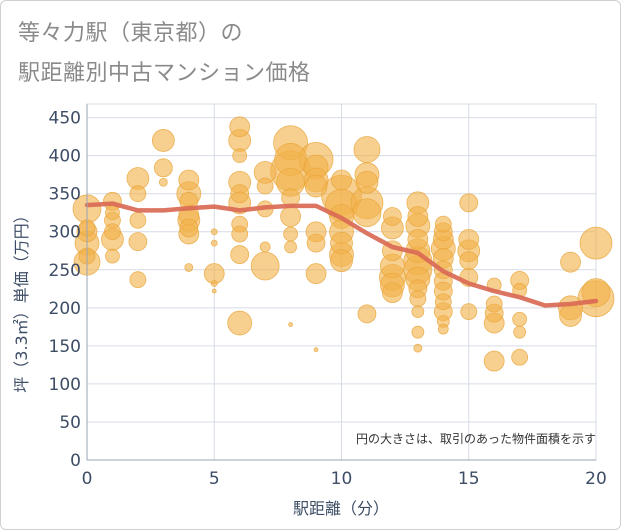 Image resolution: width=621 pixels, height=530 pixels. I want to click on y-tick-label: 200, so click(65, 309).